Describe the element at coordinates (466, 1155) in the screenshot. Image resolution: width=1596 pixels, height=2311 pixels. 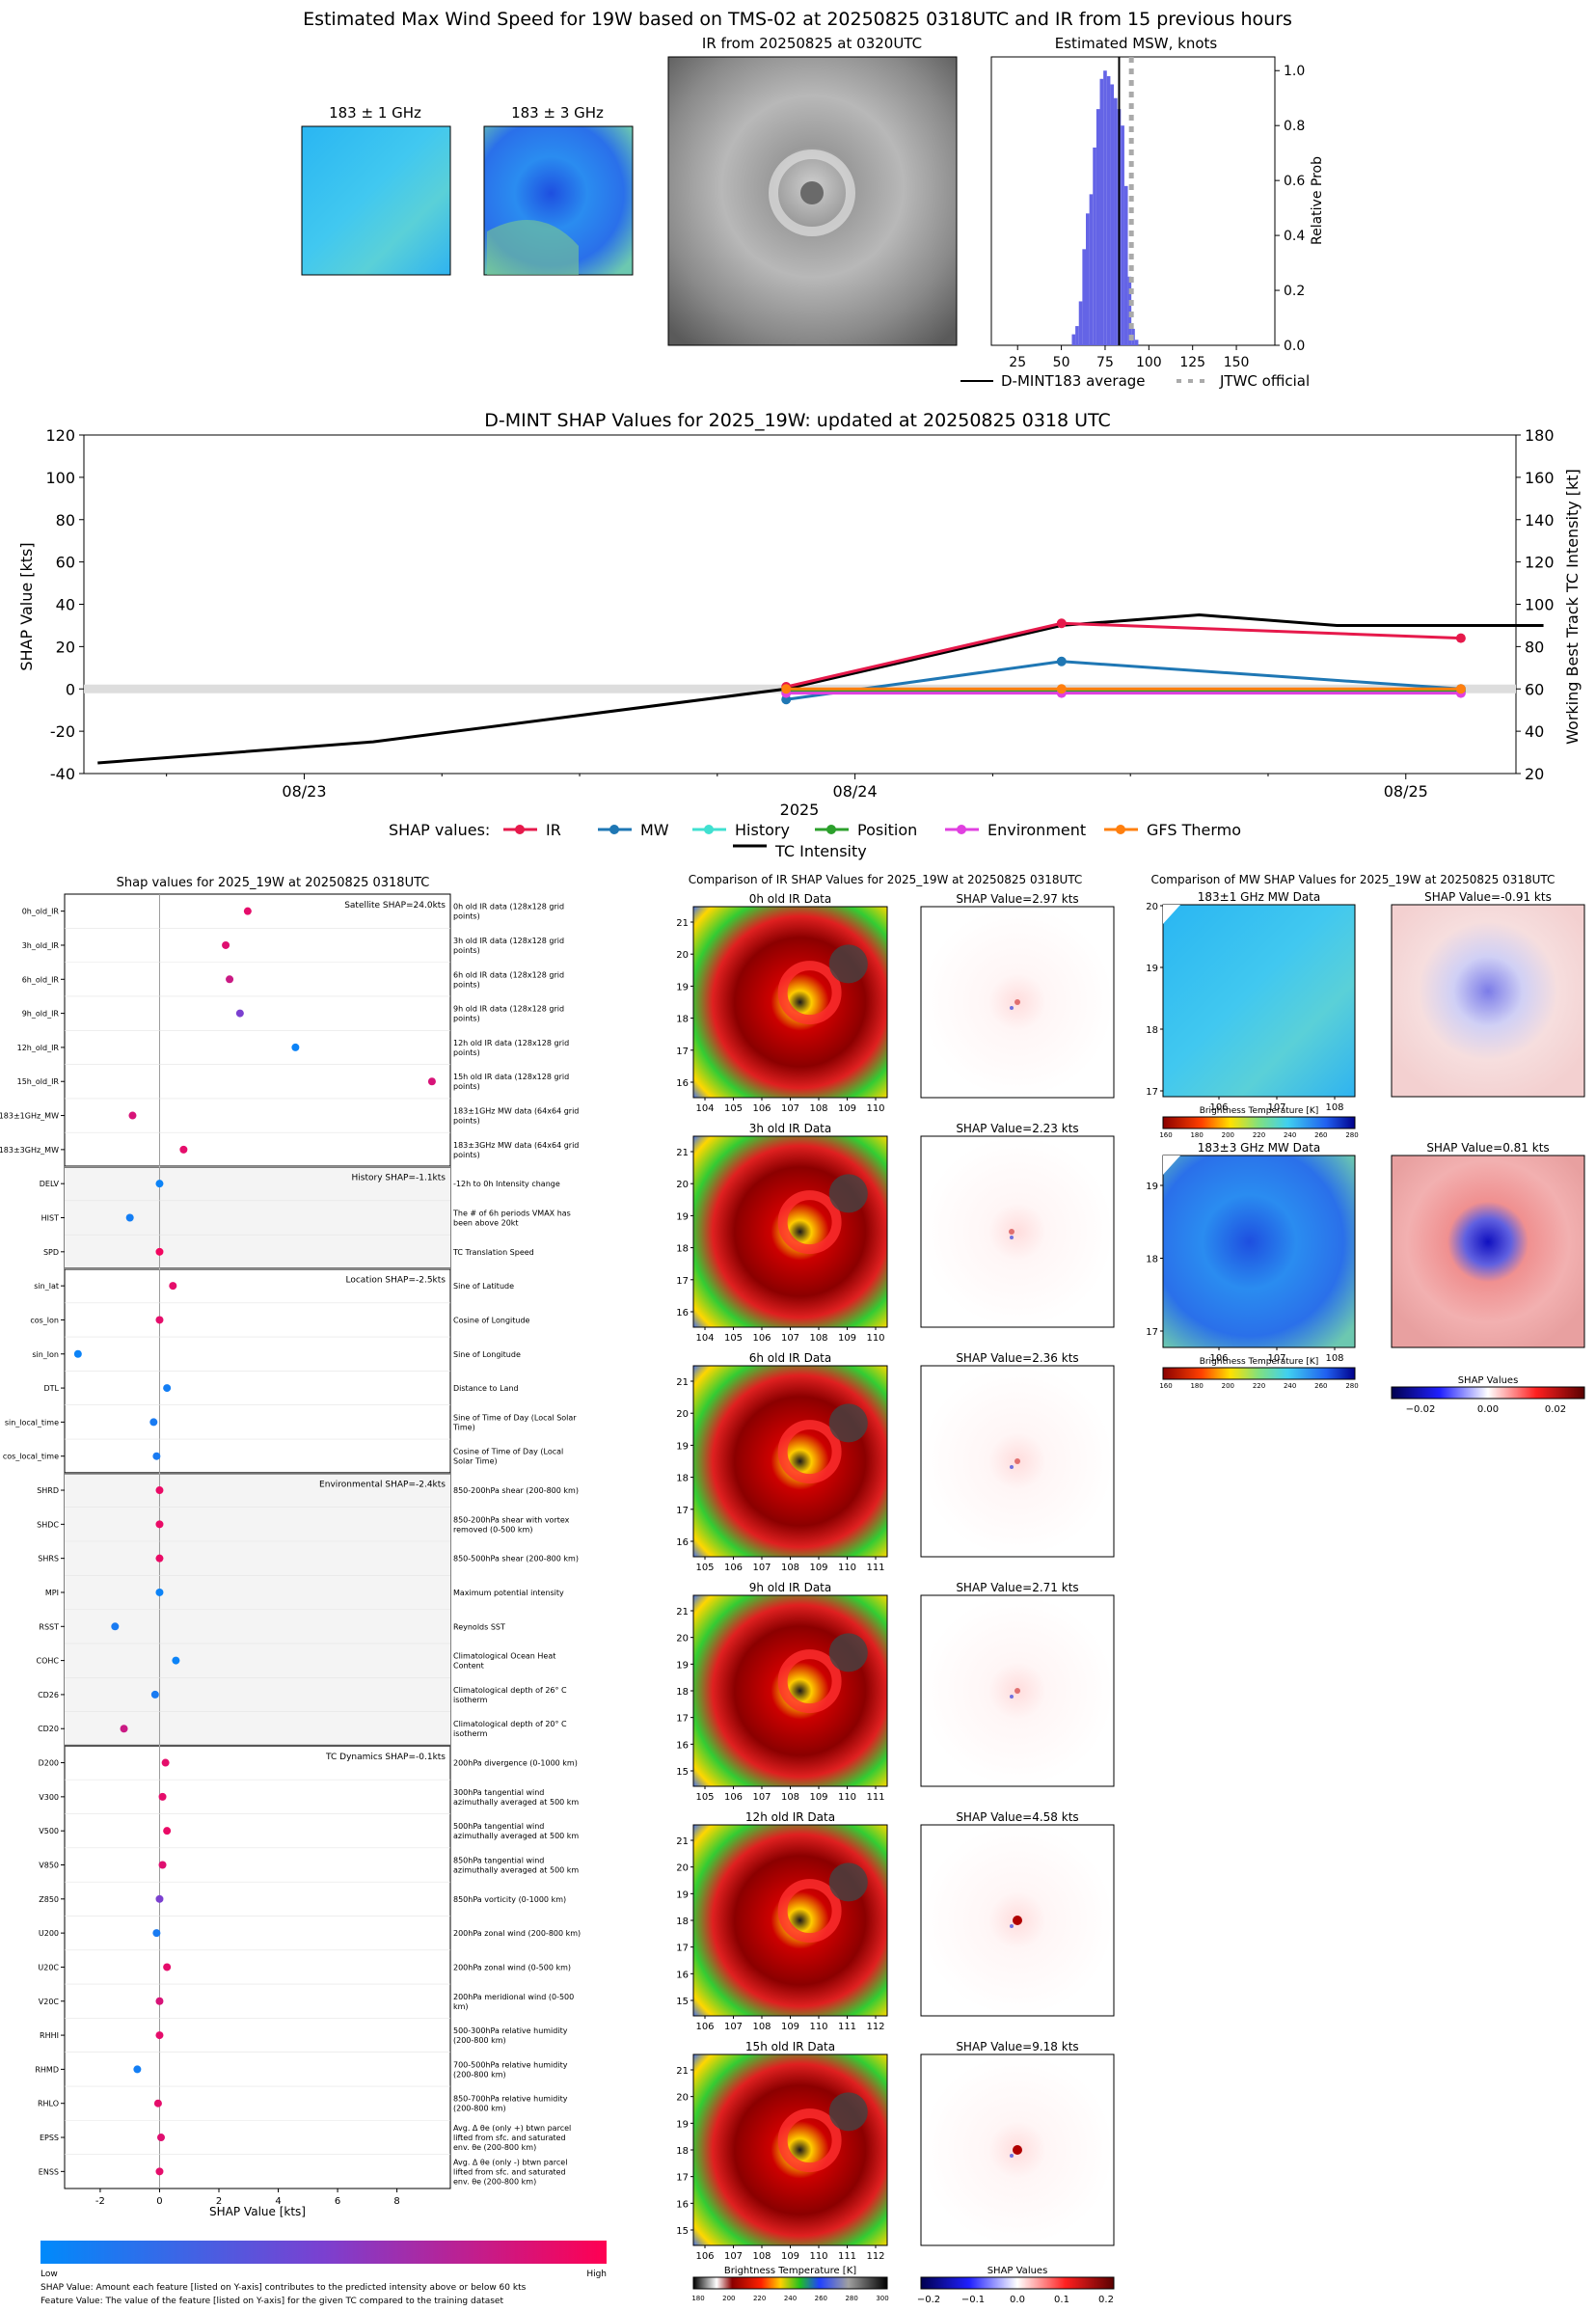
I see `feature-desc: points)` at that location.